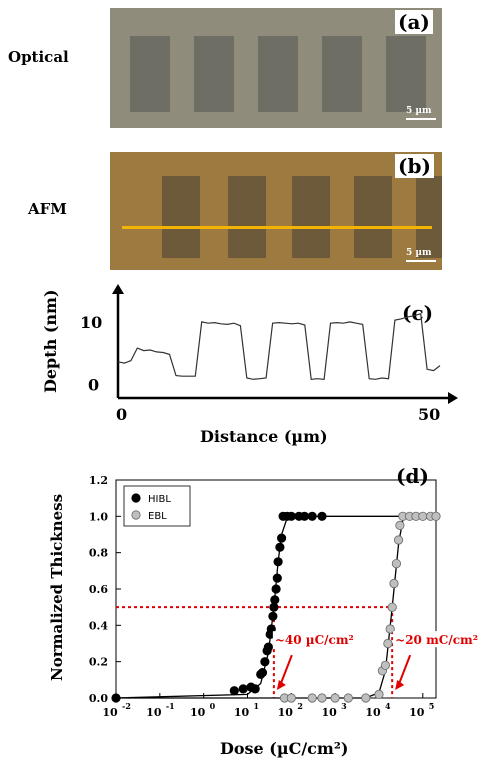 The height and width of the screenshot is (760, 495). Describe the element at coordinates (98, 698) in the screenshot. I see `y-tick-label: 0.0` at that location.